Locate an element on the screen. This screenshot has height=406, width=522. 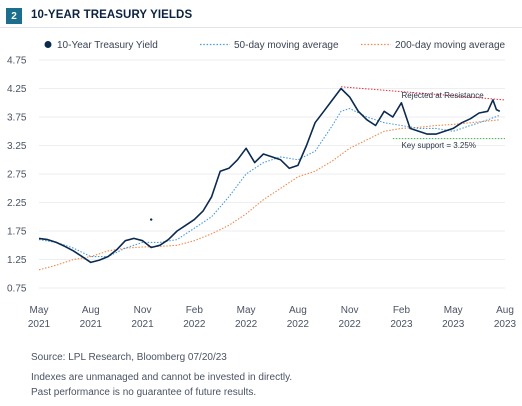
resistance-line is located at coordinates (423, 93).